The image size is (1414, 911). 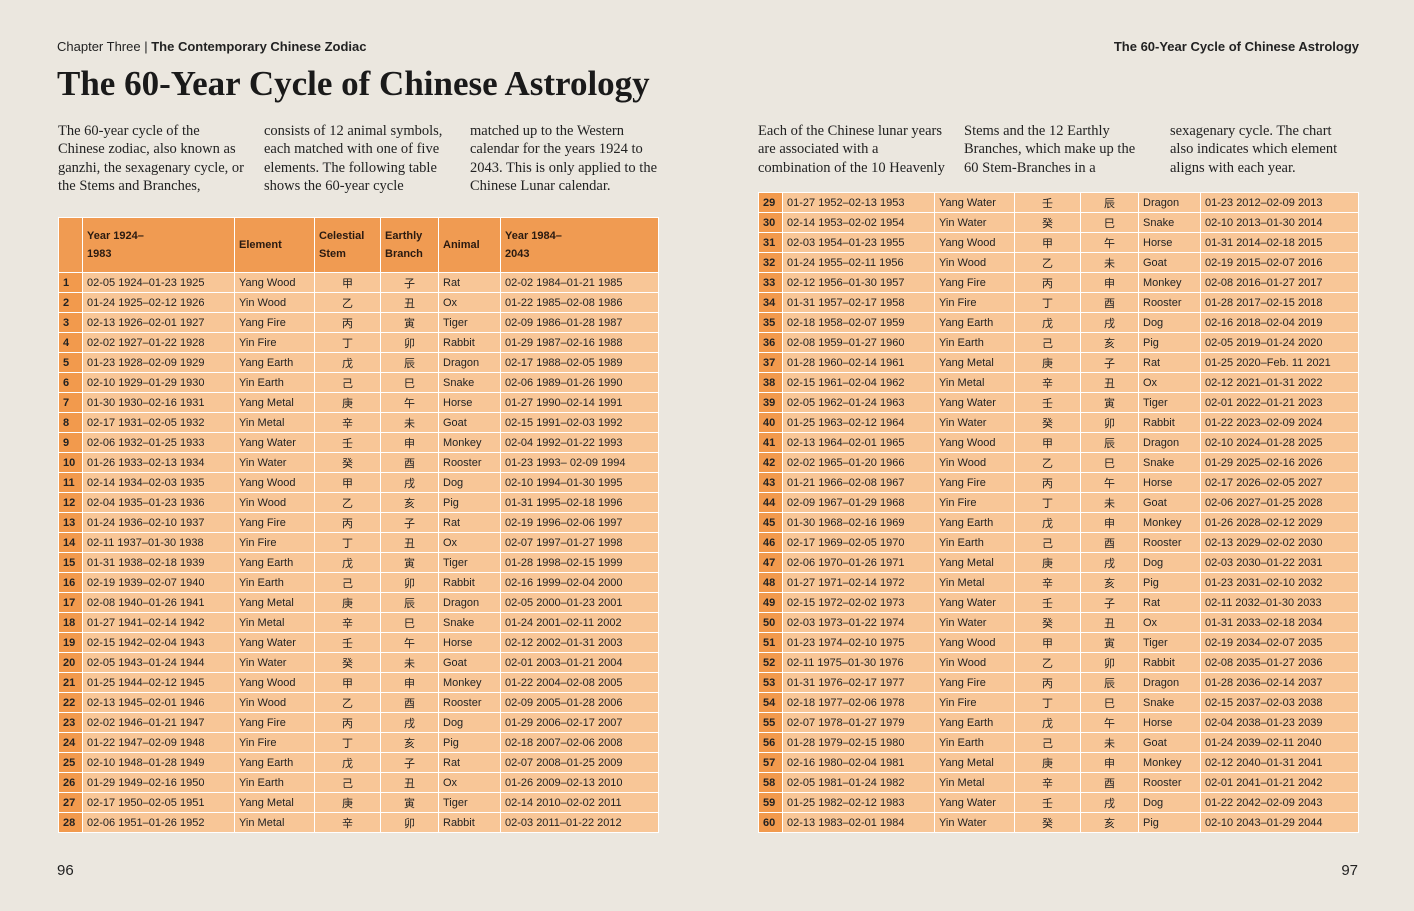 I want to click on table-cell: Rooster, so click(x=1169, y=542).